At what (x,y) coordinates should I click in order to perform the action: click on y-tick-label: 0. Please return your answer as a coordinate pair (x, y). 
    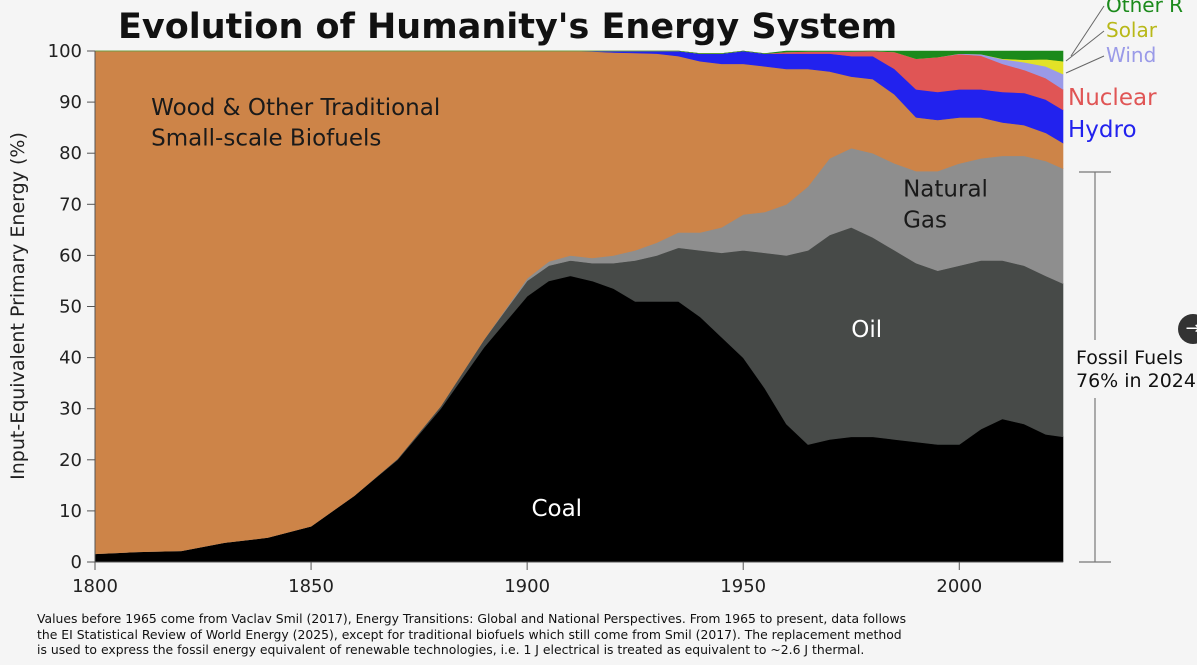
    Looking at the image, I should click on (76, 562).